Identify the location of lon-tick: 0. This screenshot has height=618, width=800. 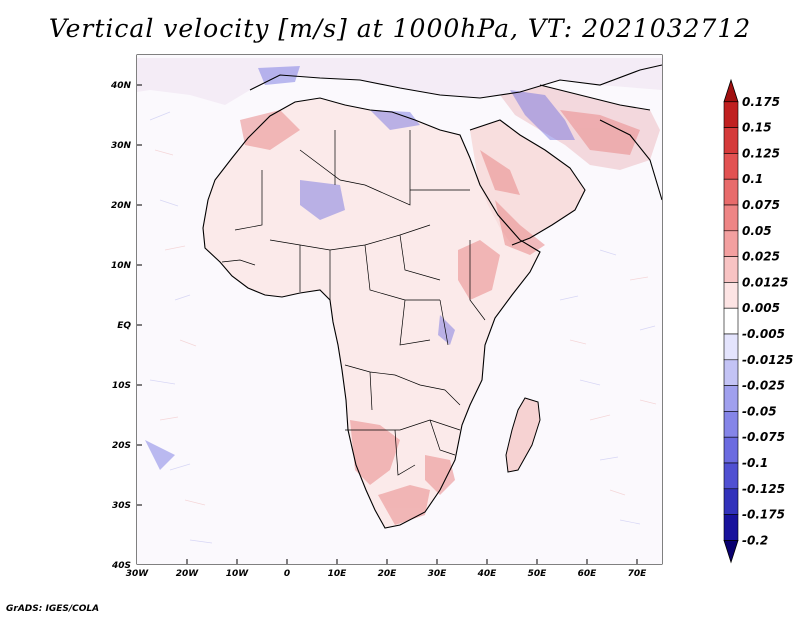
(287, 574).